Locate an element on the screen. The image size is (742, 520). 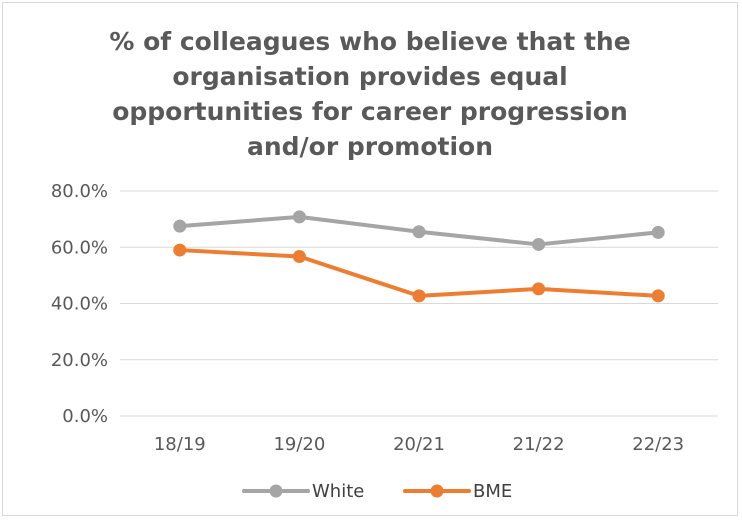
chart-title-line-4: and/or promotion is located at coordinates (370, 146).